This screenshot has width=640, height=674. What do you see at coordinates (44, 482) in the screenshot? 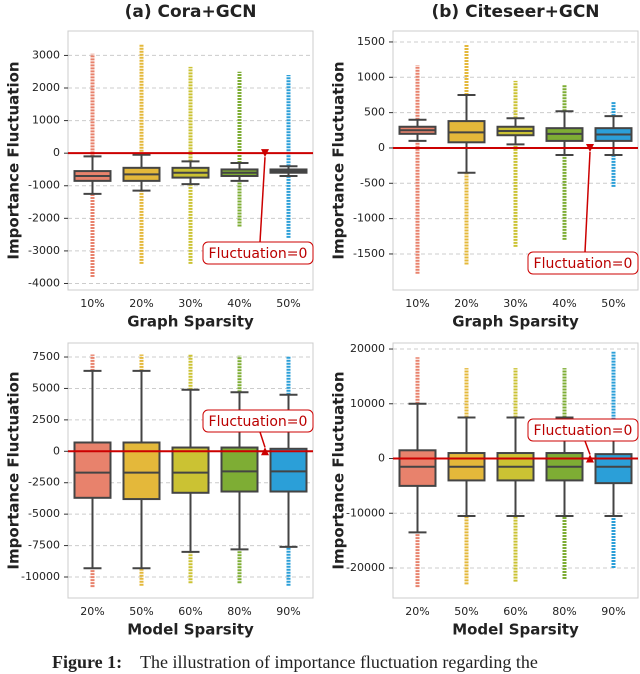
I see `y-tick-label: -2500` at bounding box center [44, 482].